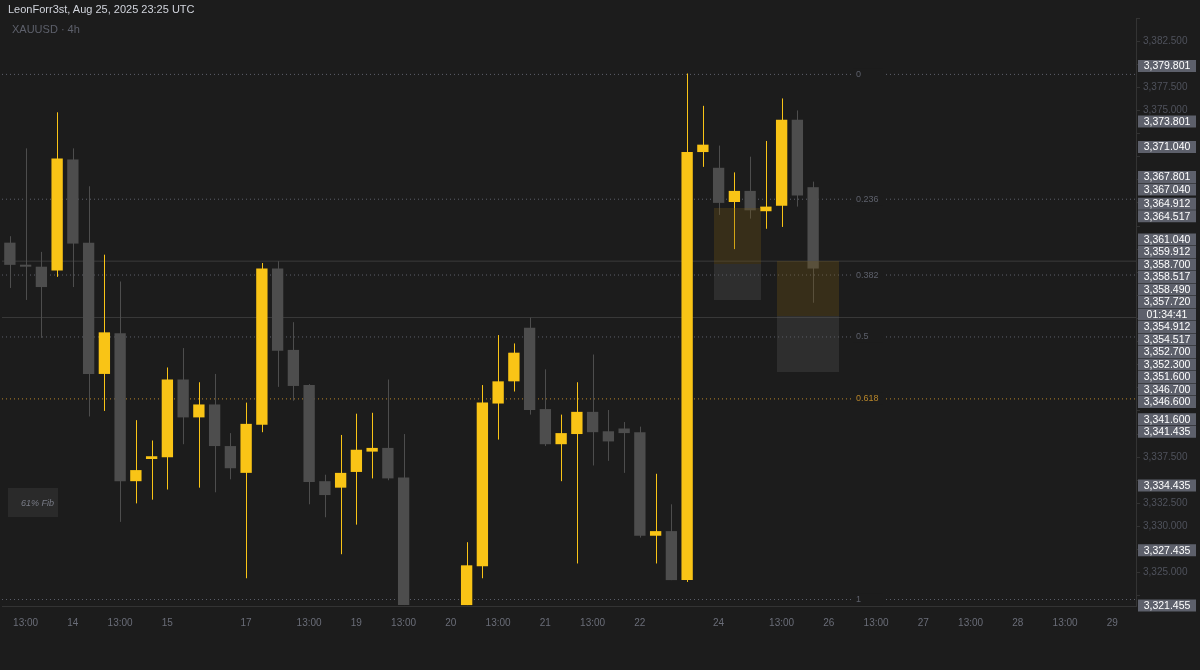 This screenshot has height=670, width=1200. I want to click on text: 3,334.435, so click(1167, 484).